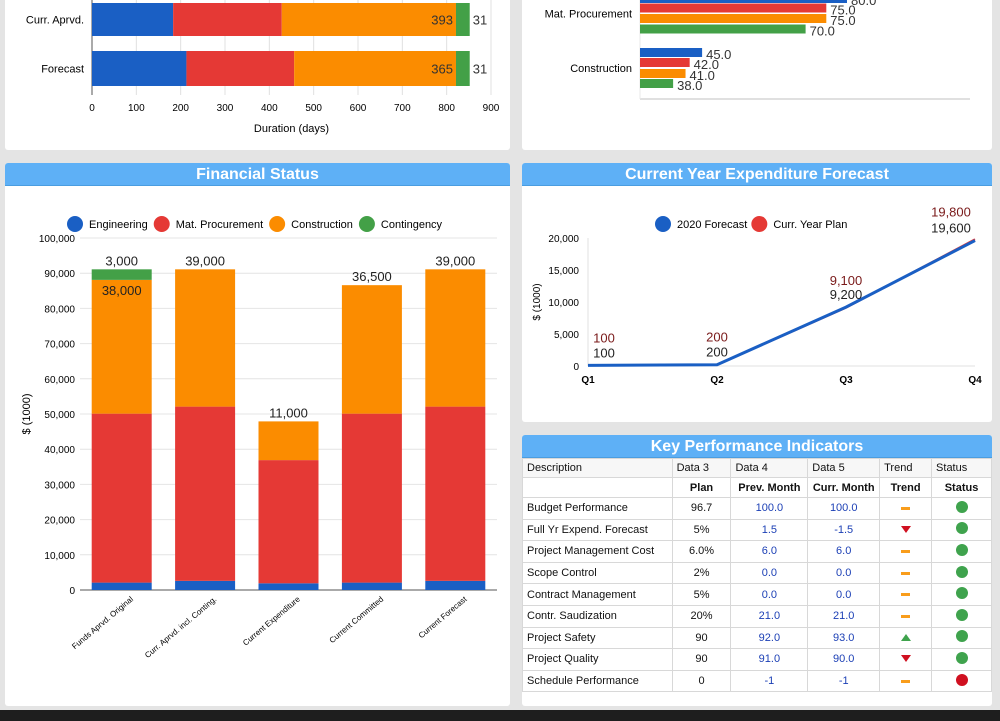  I want to click on y-tick-label: 10,000, so click(563, 303).